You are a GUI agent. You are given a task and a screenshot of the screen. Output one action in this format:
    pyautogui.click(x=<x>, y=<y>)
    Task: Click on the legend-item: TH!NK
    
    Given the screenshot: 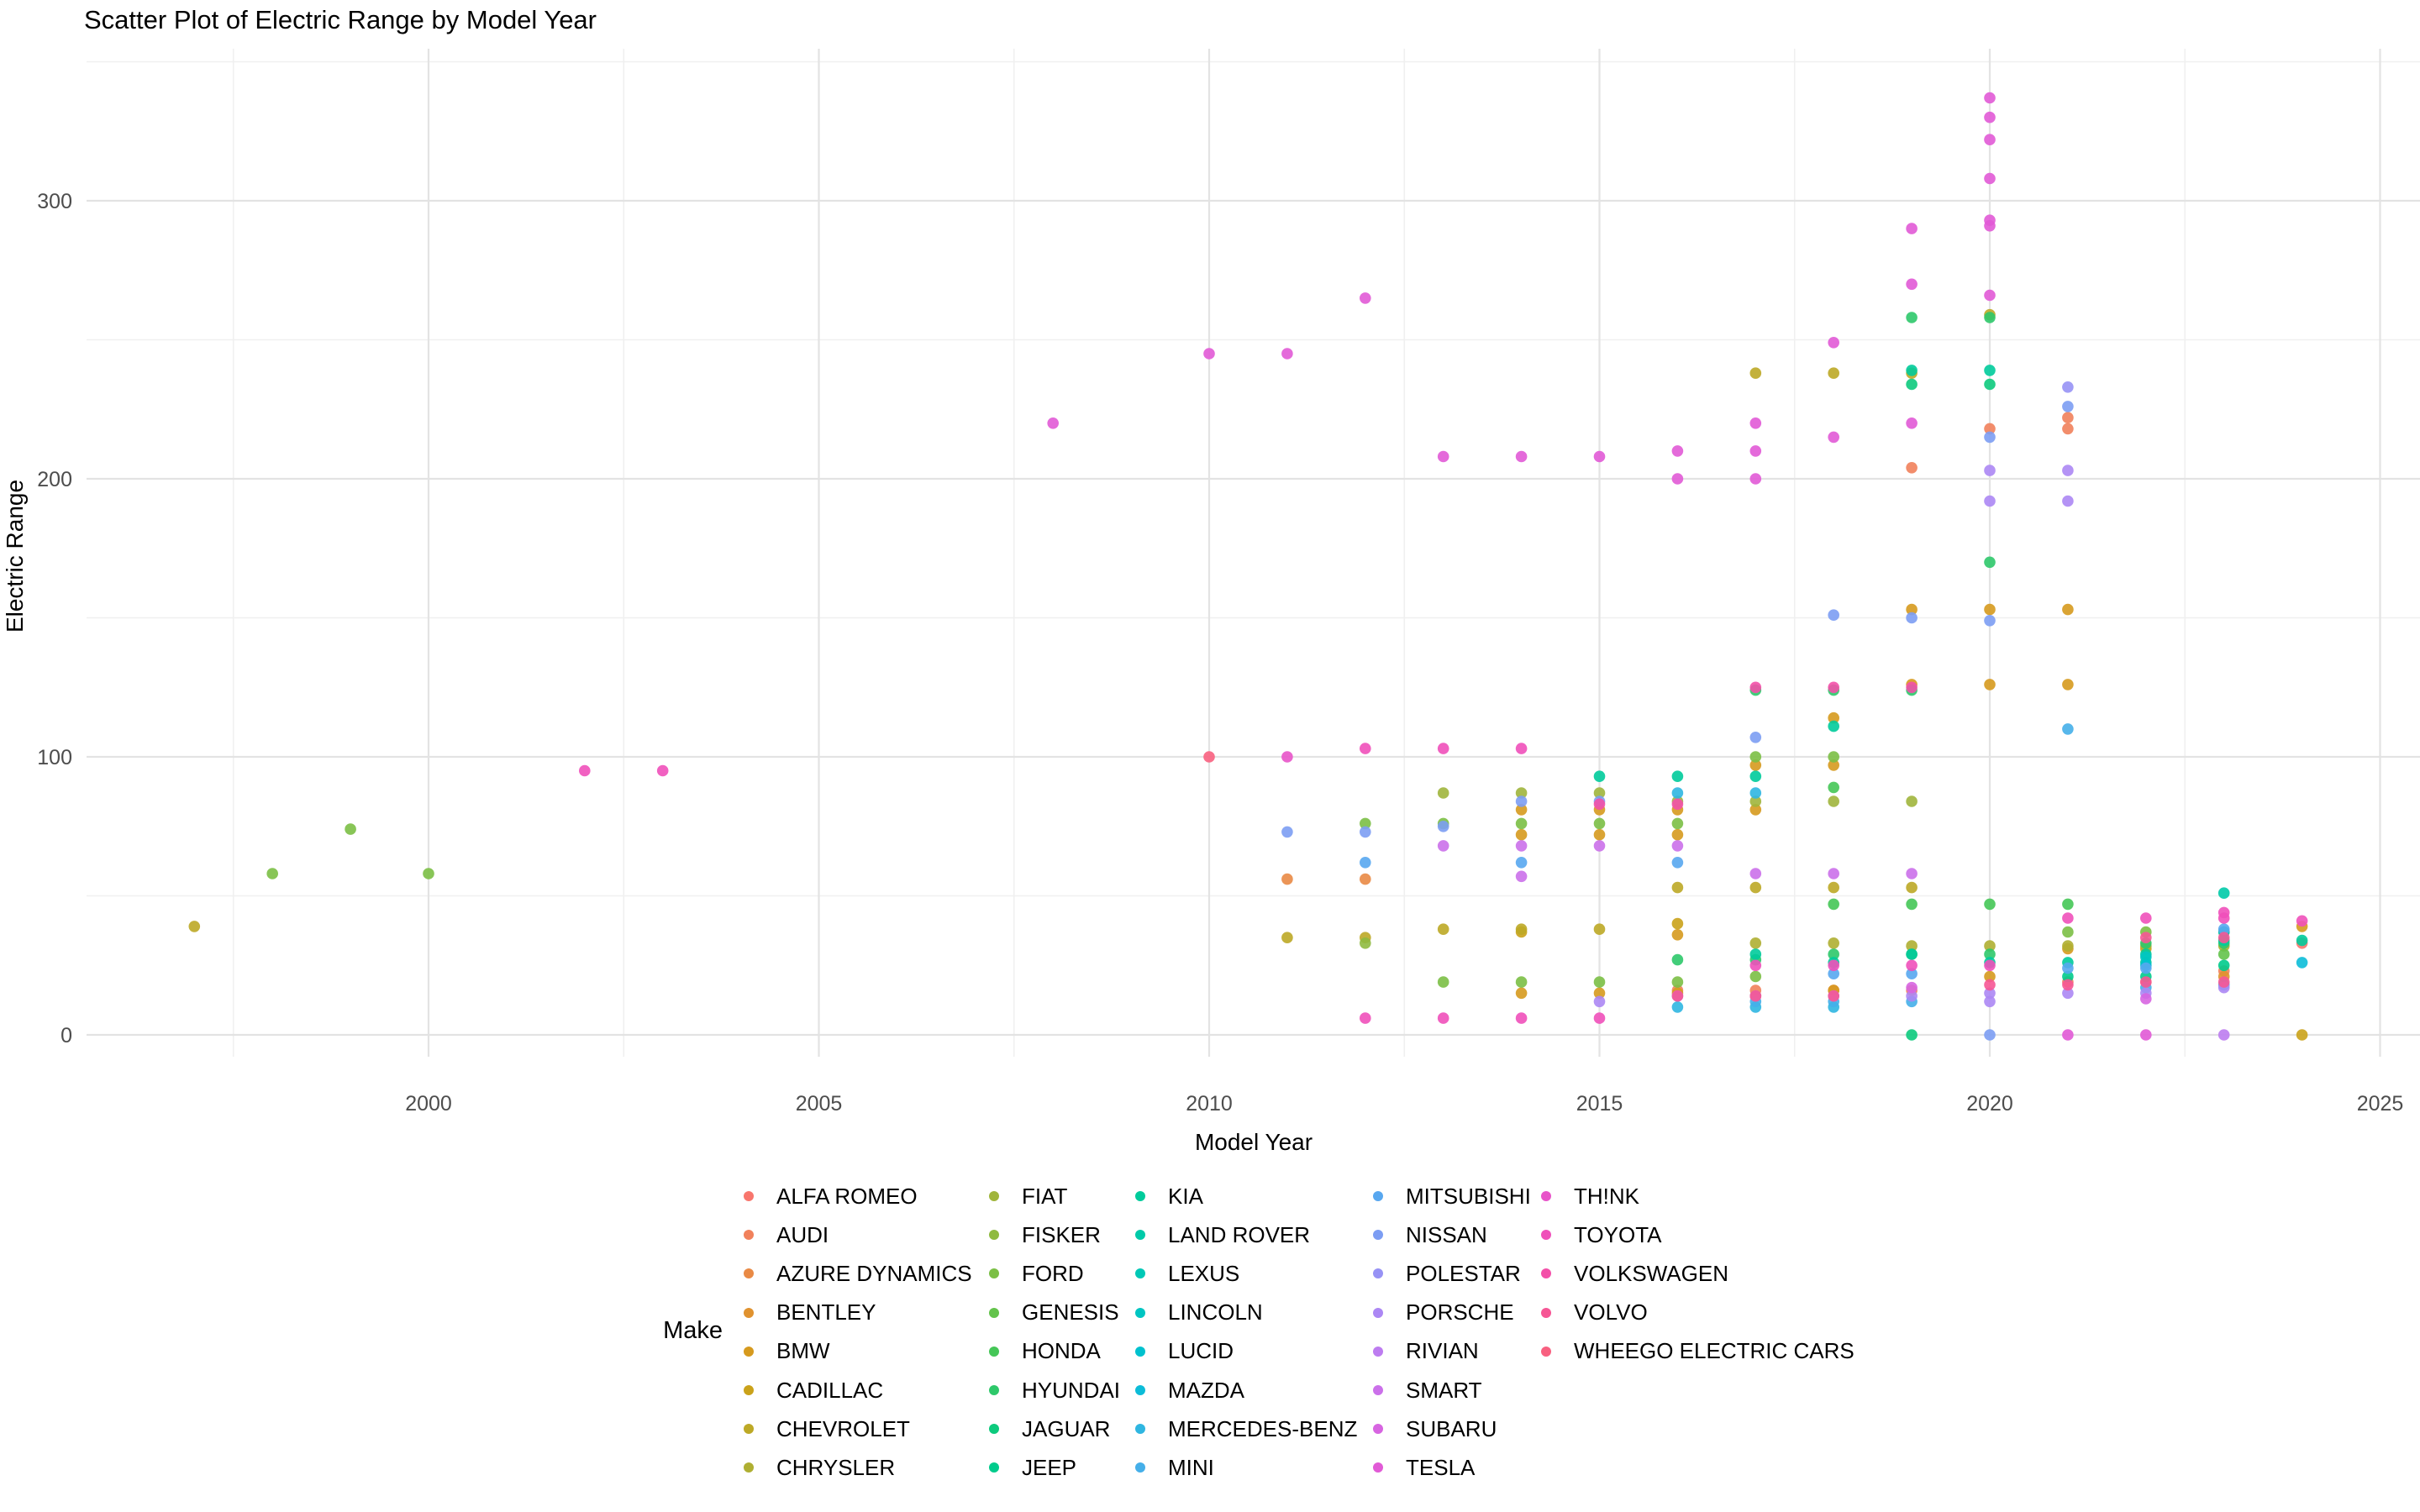 What is the action you would take?
    pyautogui.click(x=1590, y=1196)
    